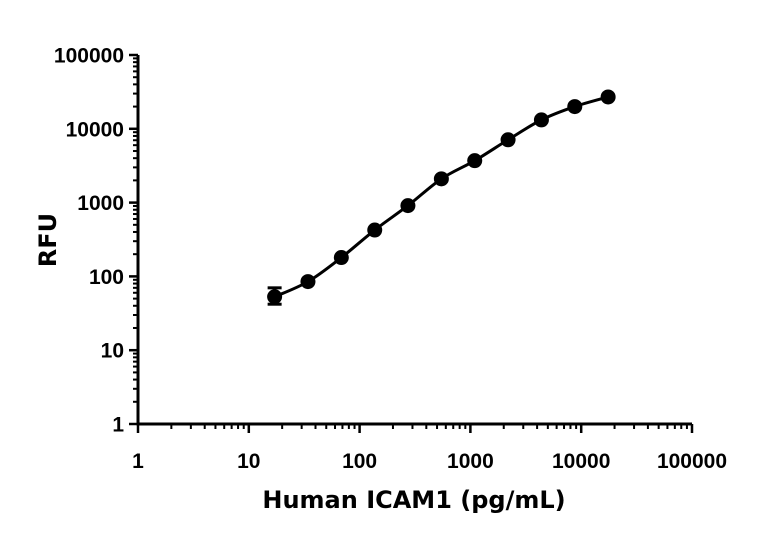 The width and height of the screenshot is (768, 541). Describe the element at coordinates (112, 351) in the screenshot. I see `y-tick-label: 10` at that location.